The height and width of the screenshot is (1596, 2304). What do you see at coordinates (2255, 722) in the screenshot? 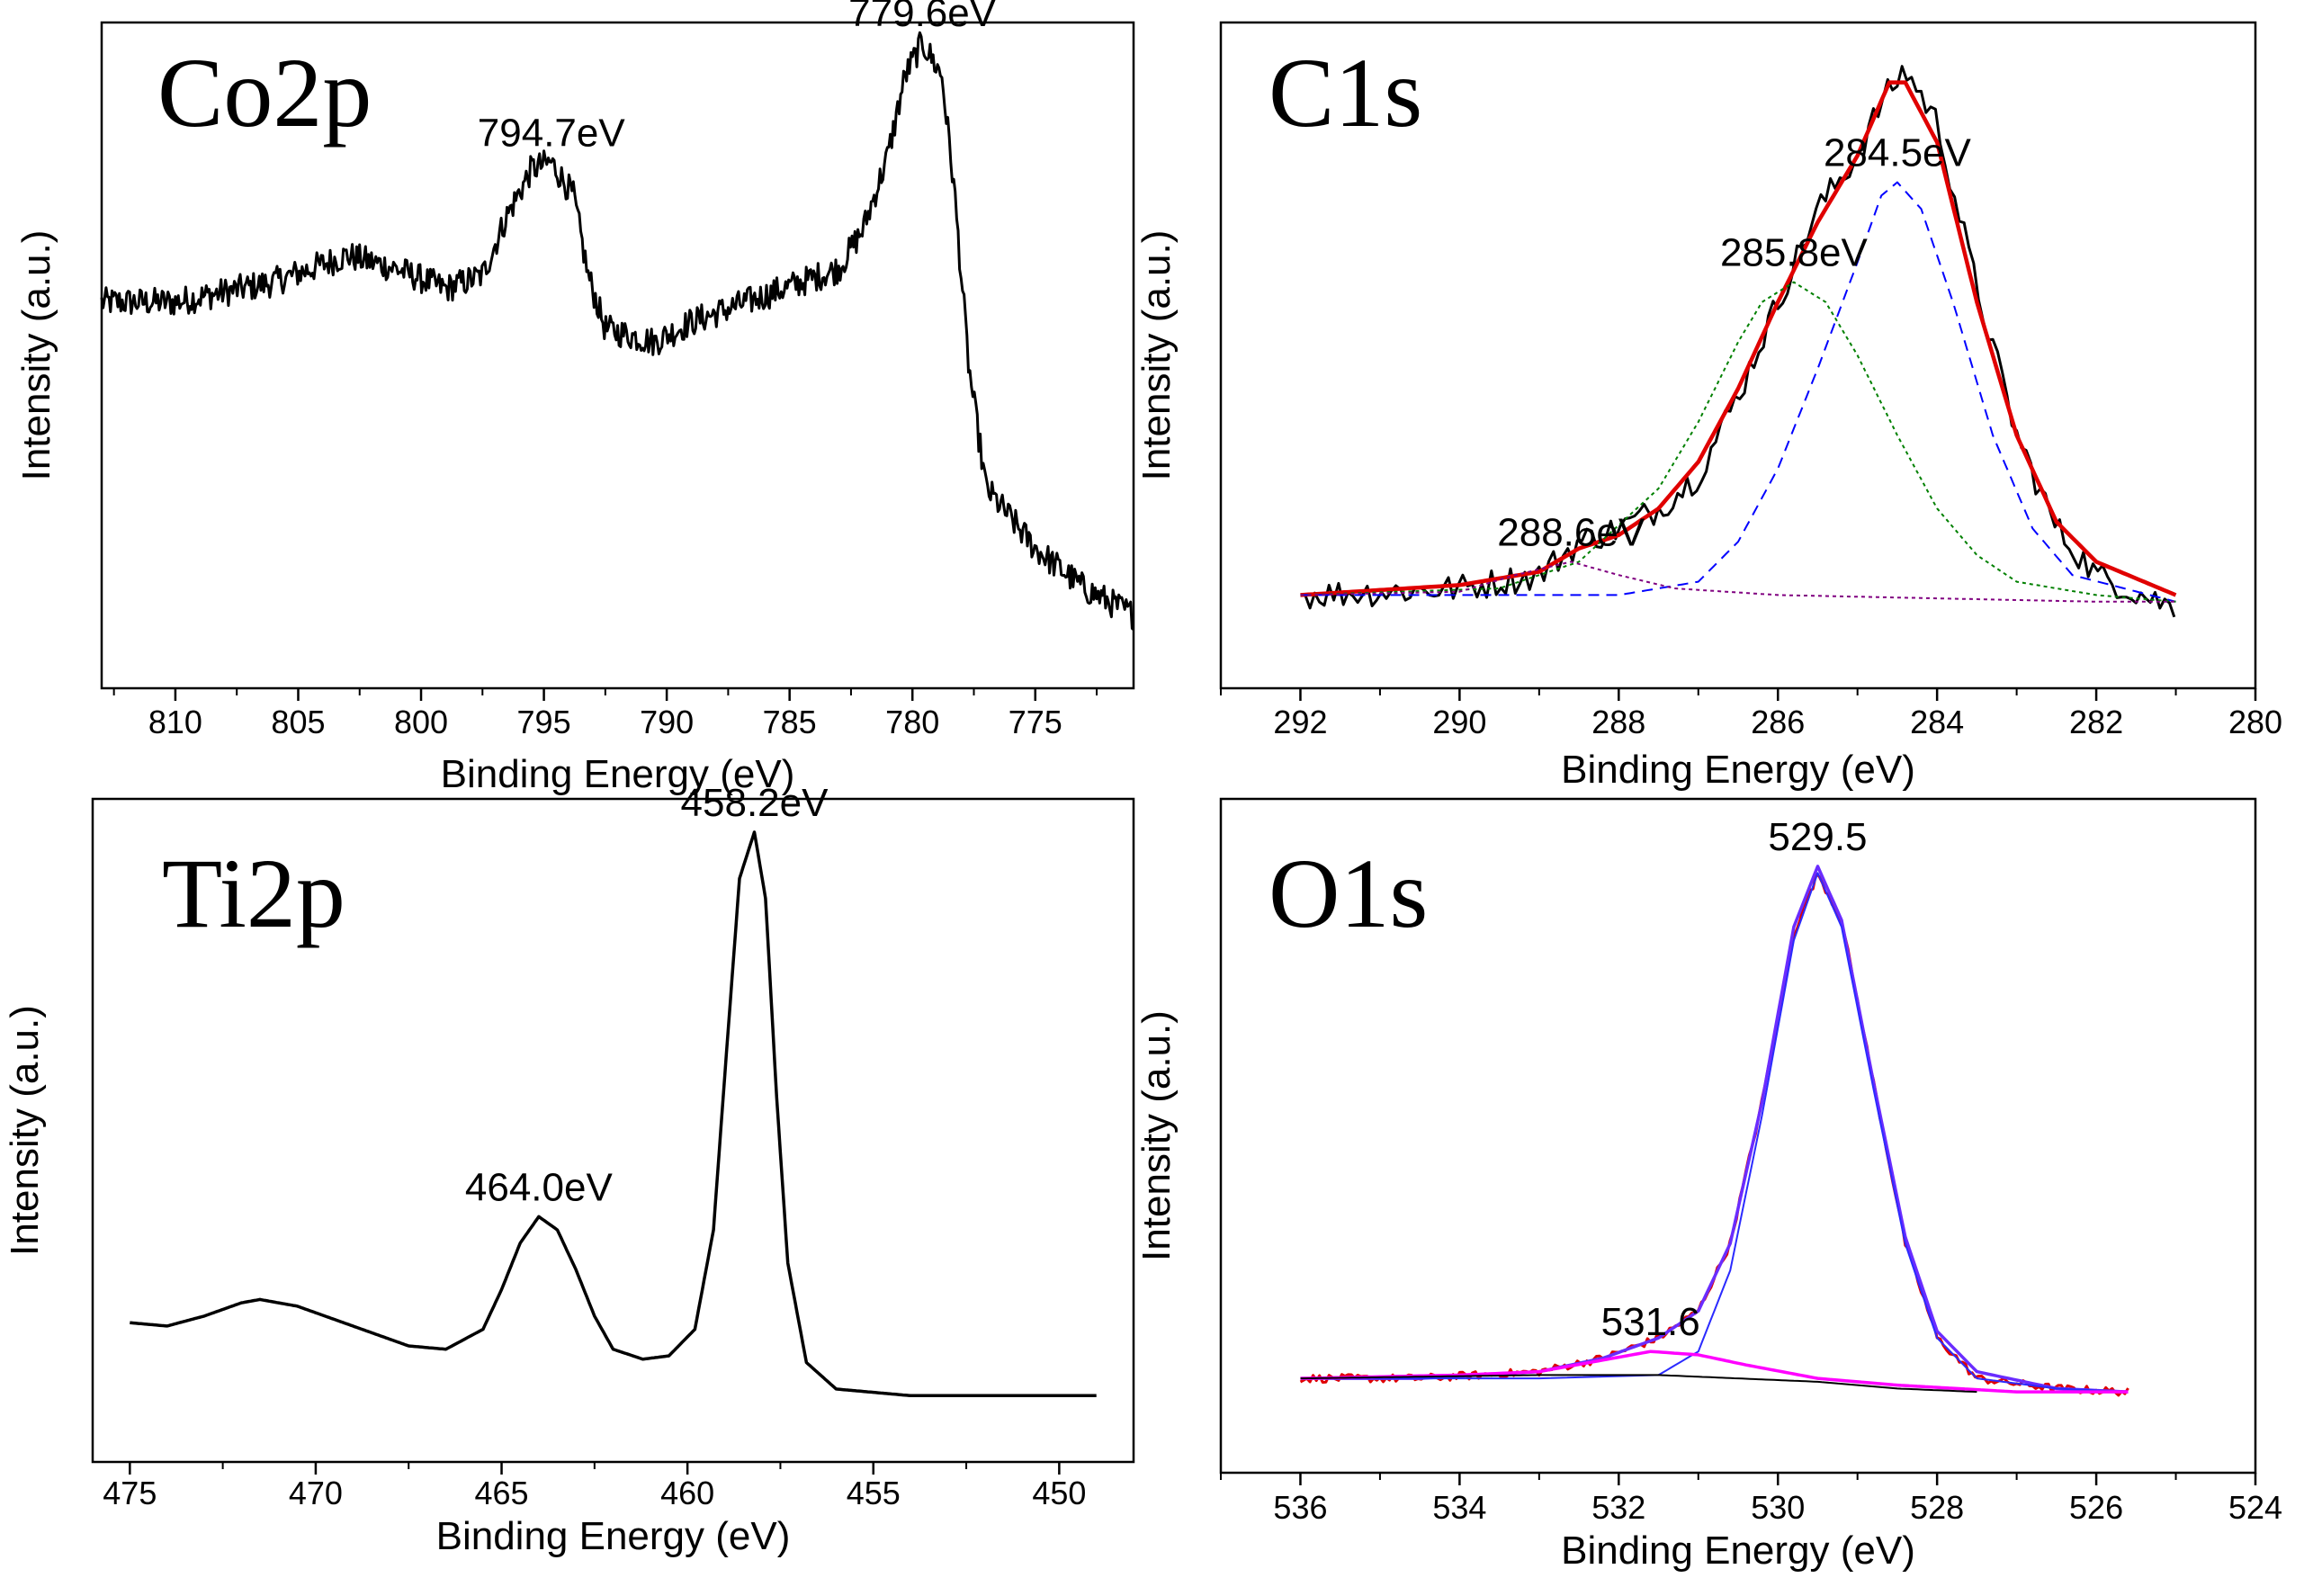
I see `x-tick-label: 280` at bounding box center [2255, 722].